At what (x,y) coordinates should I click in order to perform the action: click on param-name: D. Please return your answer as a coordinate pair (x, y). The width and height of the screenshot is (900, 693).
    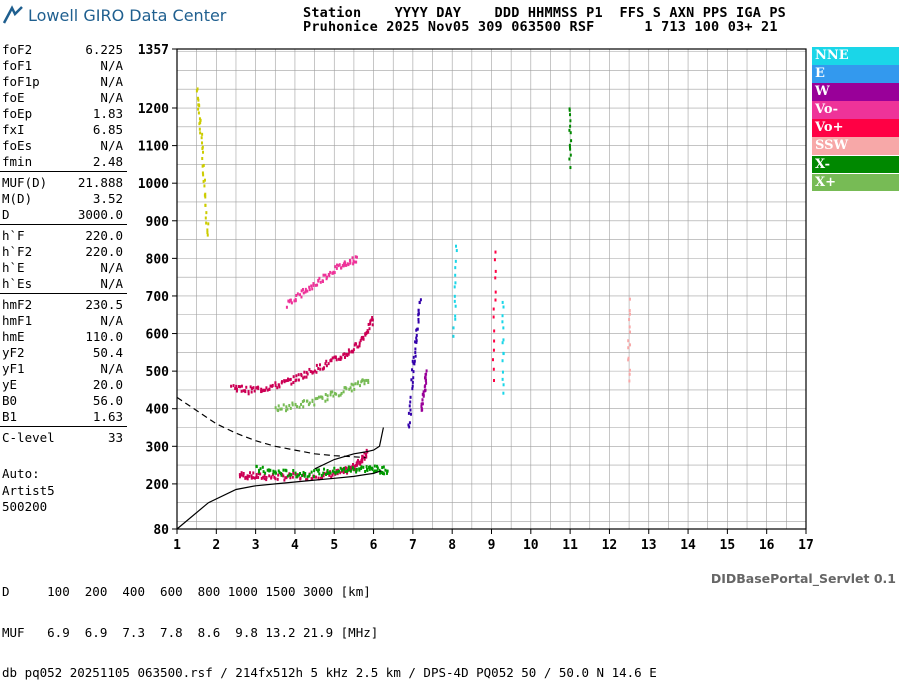
    Looking at the image, I should click on (6, 214).